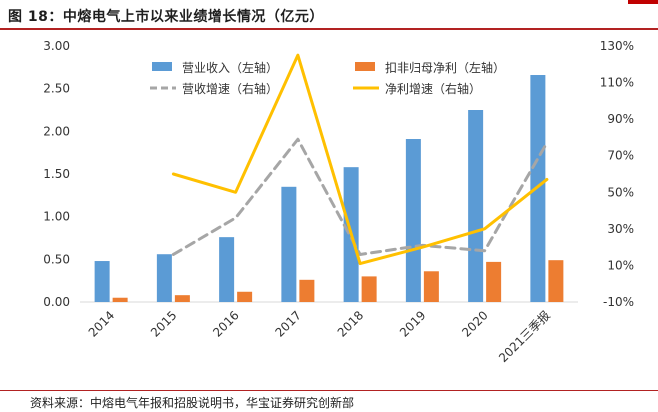 The width and height of the screenshot is (658, 412). I want to click on x-tick-label: 2019, so click(412, 323).